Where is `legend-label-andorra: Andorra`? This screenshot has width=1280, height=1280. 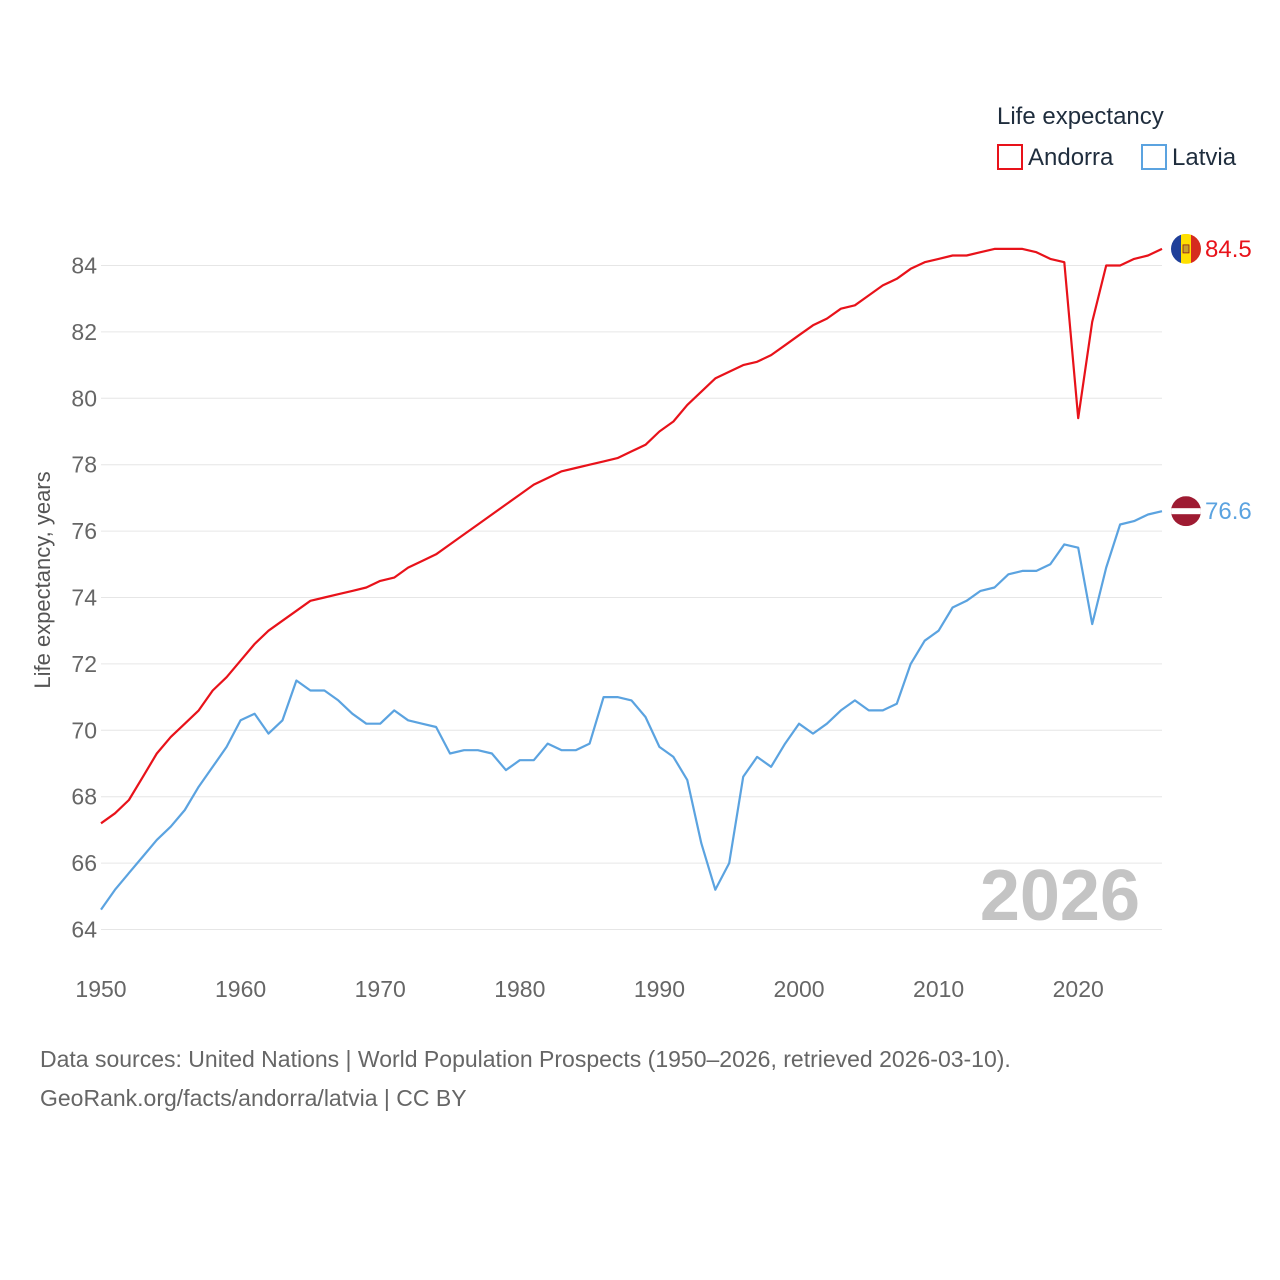
legend-label-andorra: Andorra is located at coordinates (1071, 157).